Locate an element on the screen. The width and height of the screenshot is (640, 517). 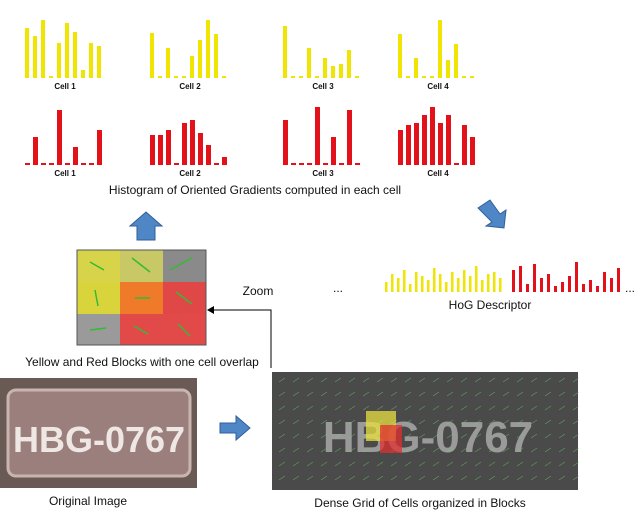
cell-label: Cell 4 is located at coordinates (438, 173).